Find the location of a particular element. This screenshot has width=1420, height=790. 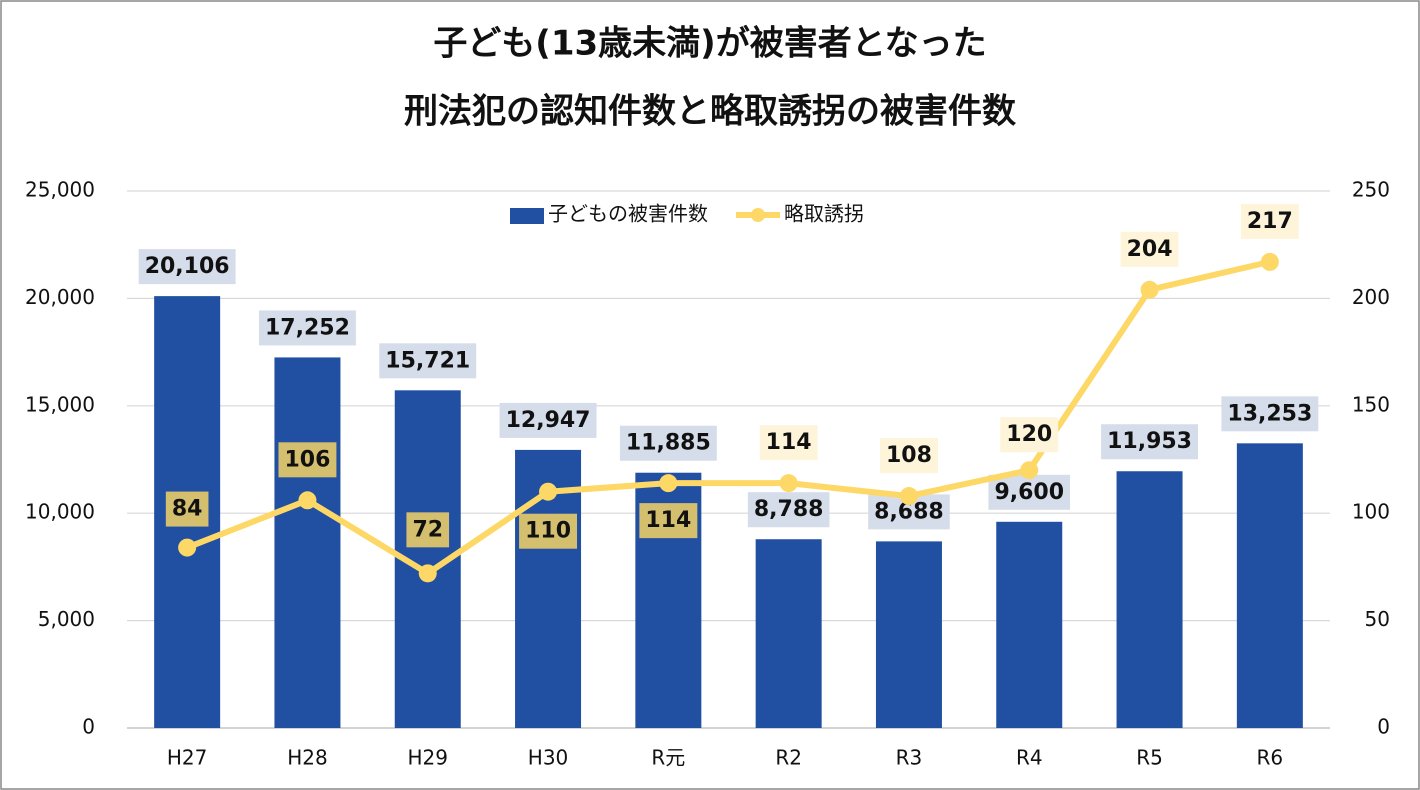

y2-tick-label: 100 is located at coordinates (1371, 512).